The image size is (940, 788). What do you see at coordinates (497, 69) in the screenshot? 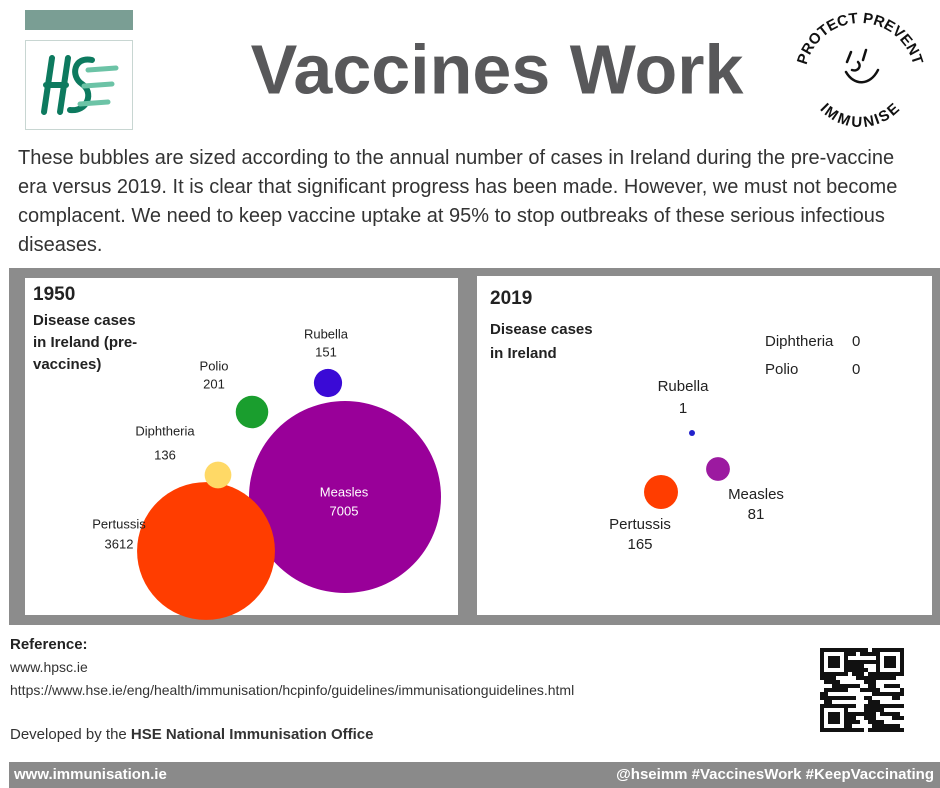
I see `title: Vaccines Work` at bounding box center [497, 69].